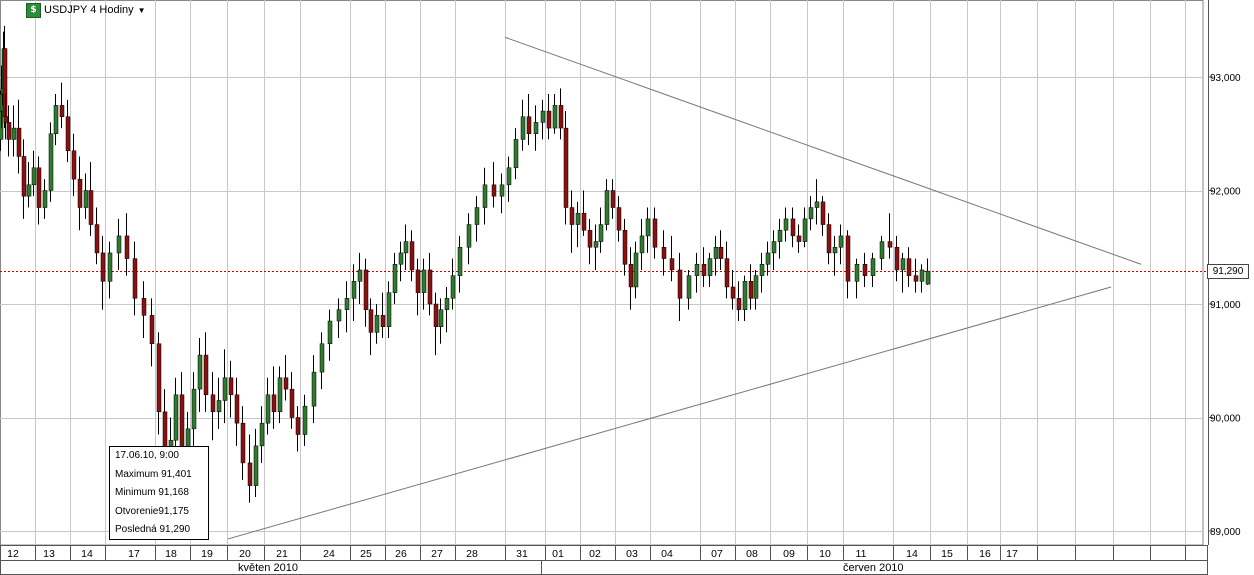 Image resolution: width=1254 pixels, height=575 pixels. I want to click on current-price-label: 91,290, so click(1228, 271).